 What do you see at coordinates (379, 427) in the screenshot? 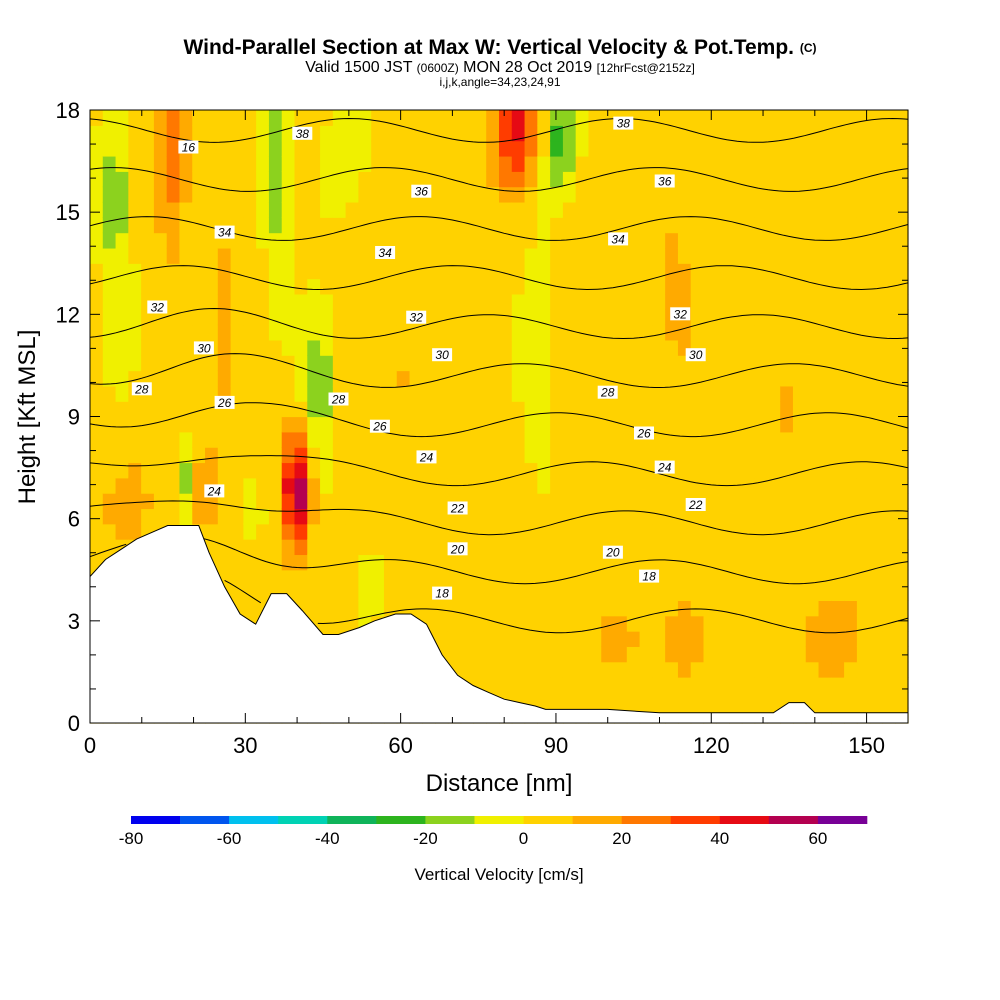
I see `svg-text: 26` at bounding box center [379, 427].